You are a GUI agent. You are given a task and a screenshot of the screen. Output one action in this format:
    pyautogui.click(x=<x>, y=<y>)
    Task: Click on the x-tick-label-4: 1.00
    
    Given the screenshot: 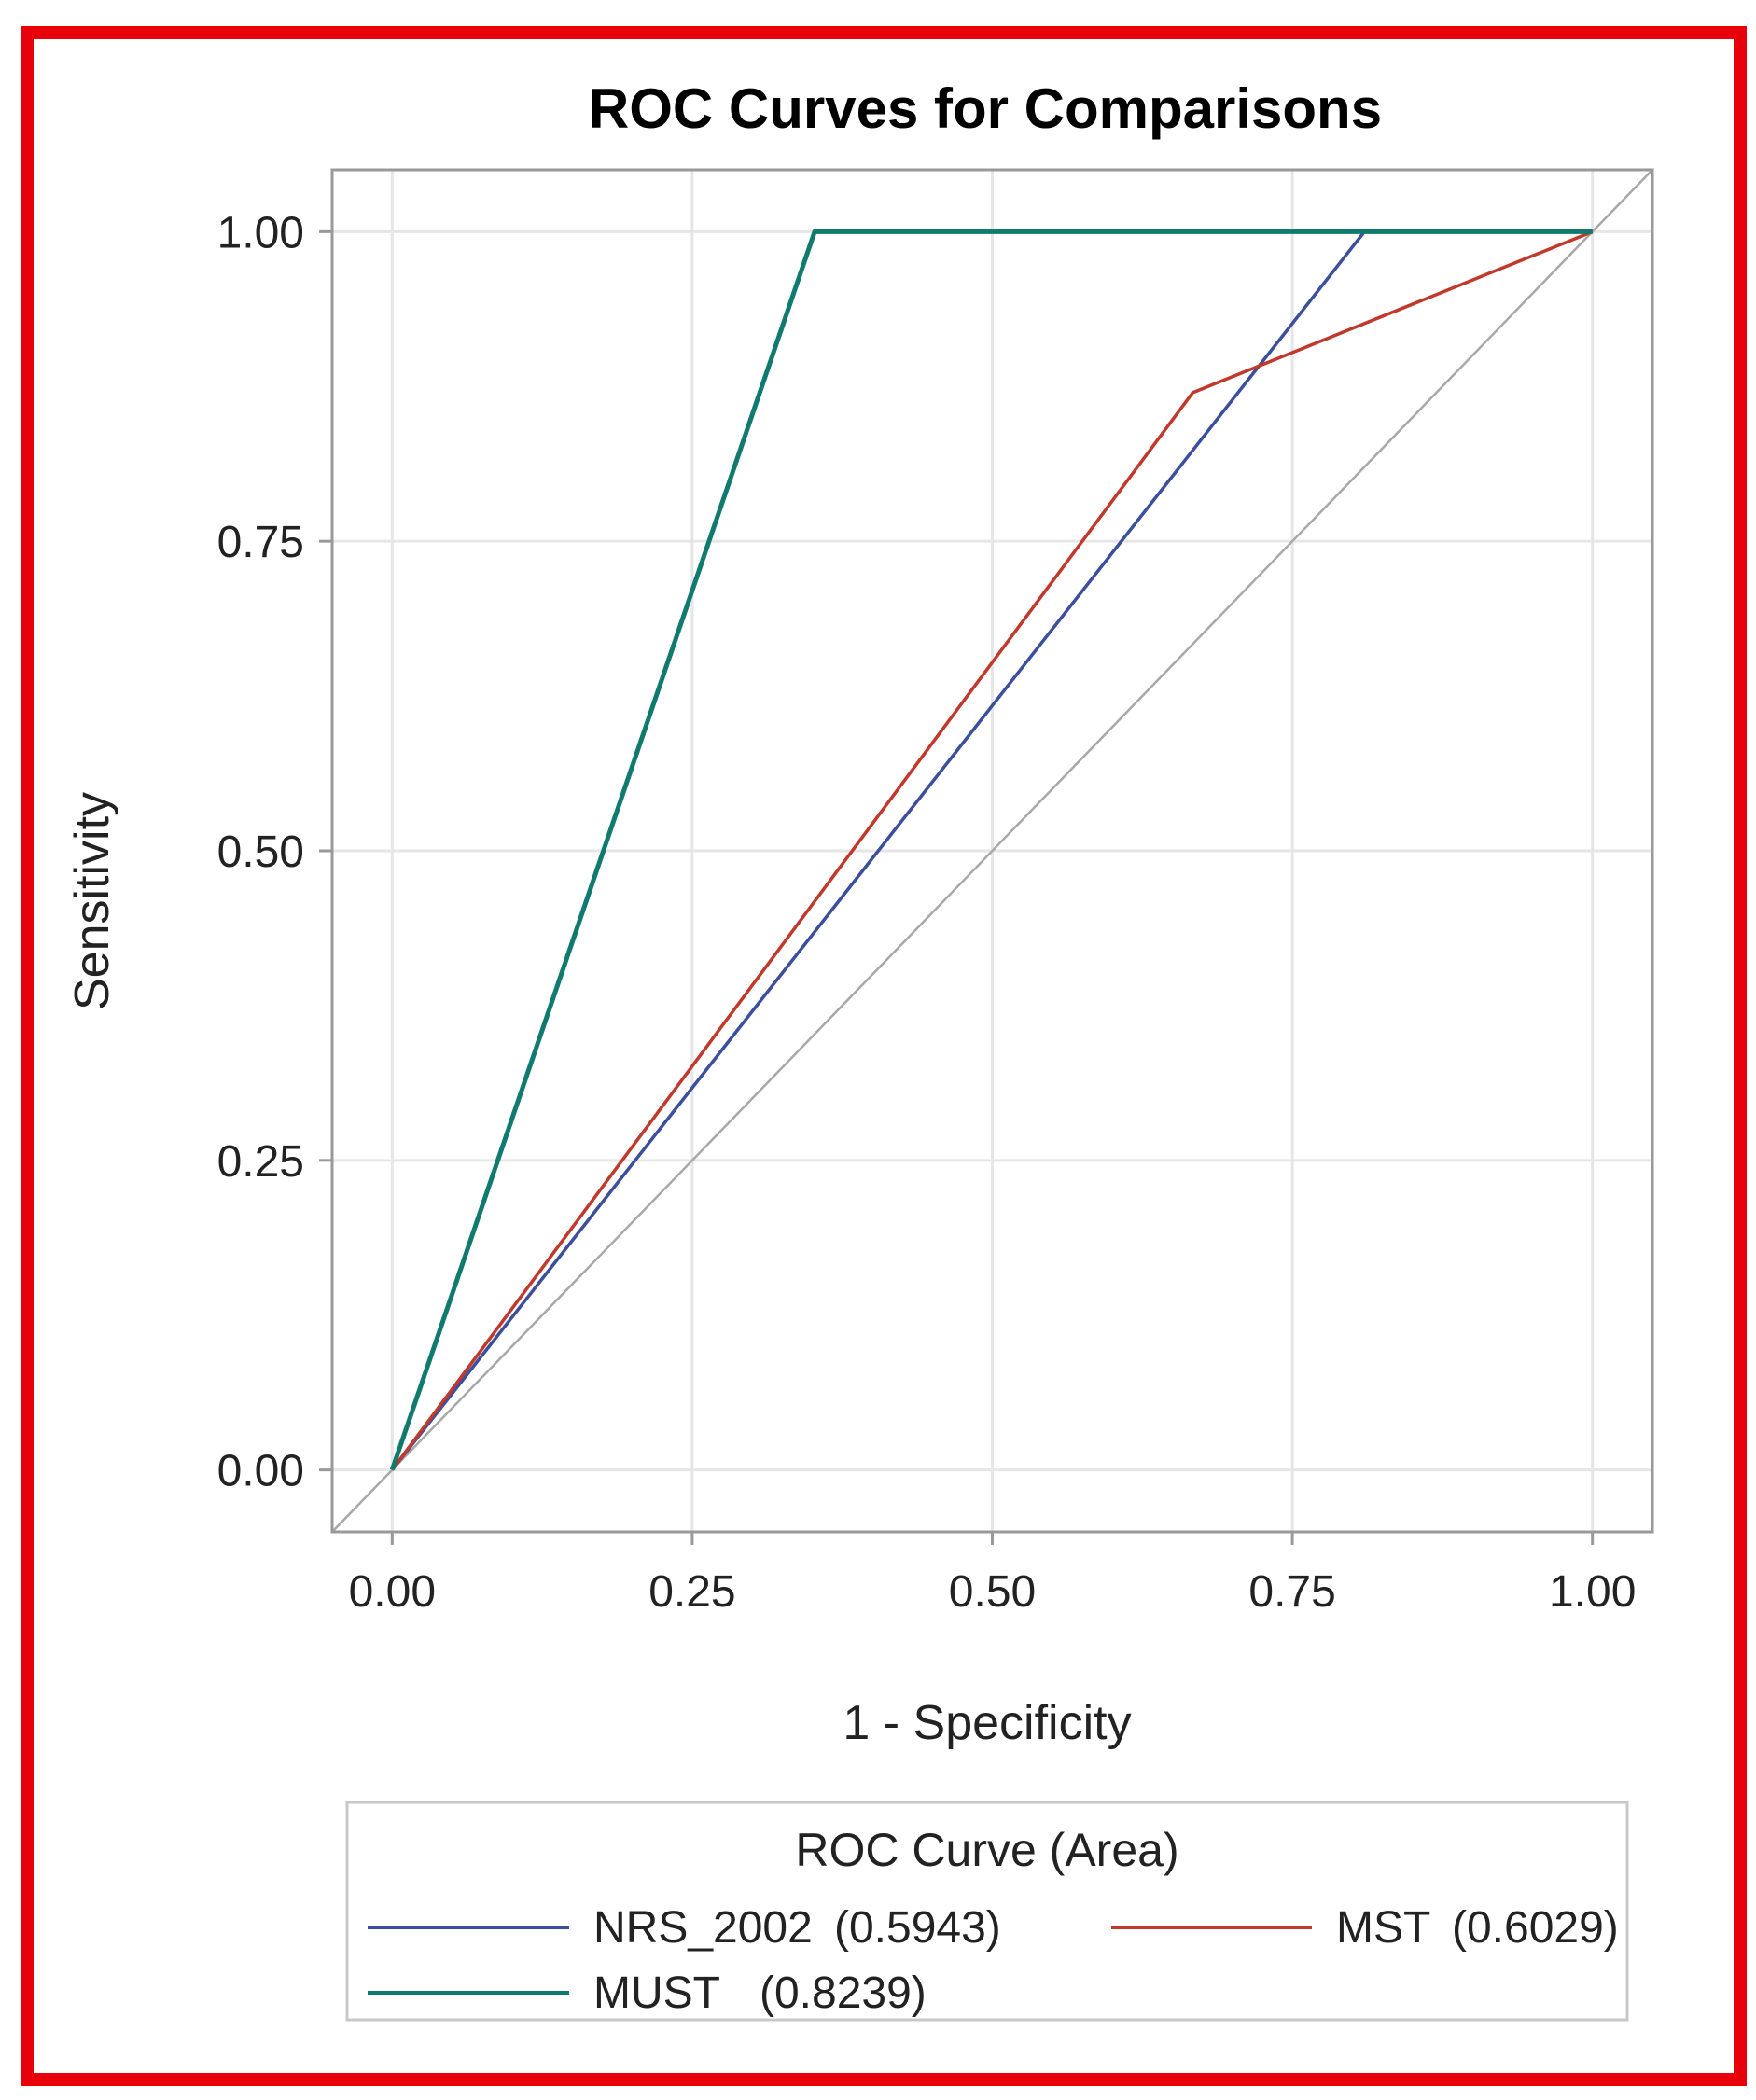 What is the action you would take?
    pyautogui.click(x=1592, y=1592)
    